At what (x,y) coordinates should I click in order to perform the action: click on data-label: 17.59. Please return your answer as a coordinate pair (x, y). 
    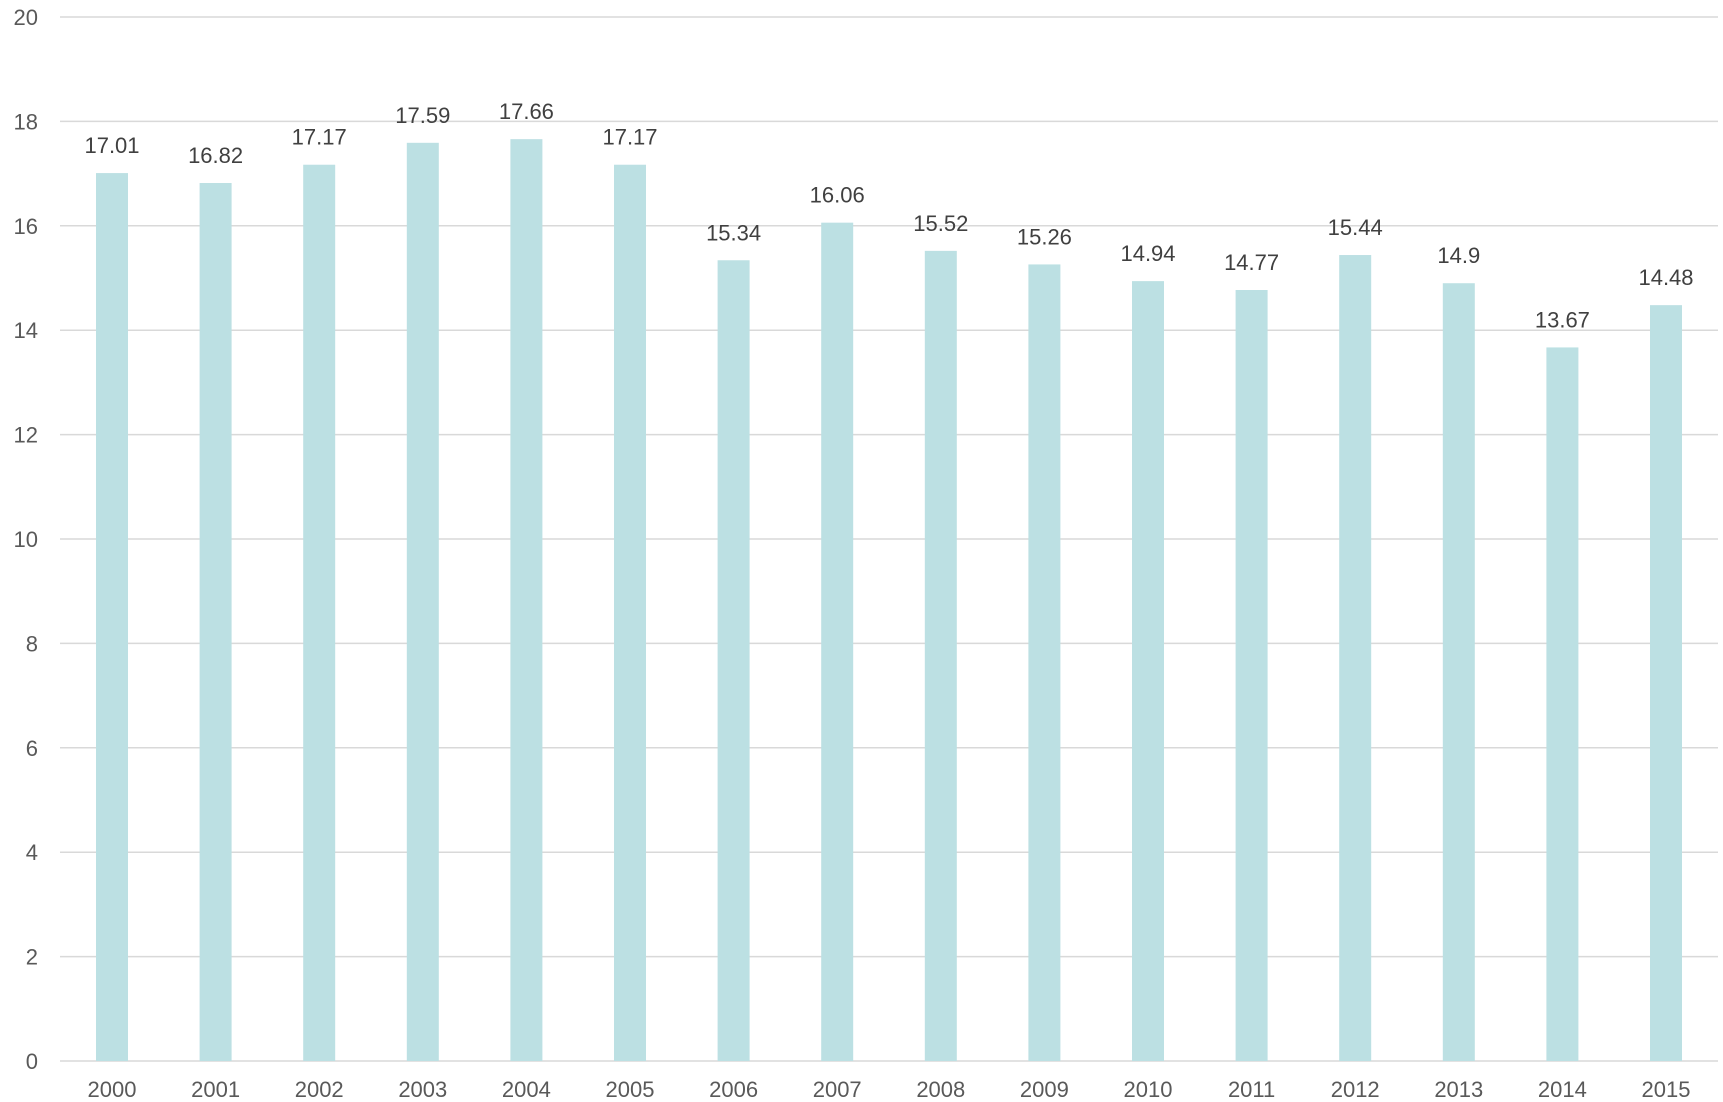
    Looking at the image, I should click on (422, 115).